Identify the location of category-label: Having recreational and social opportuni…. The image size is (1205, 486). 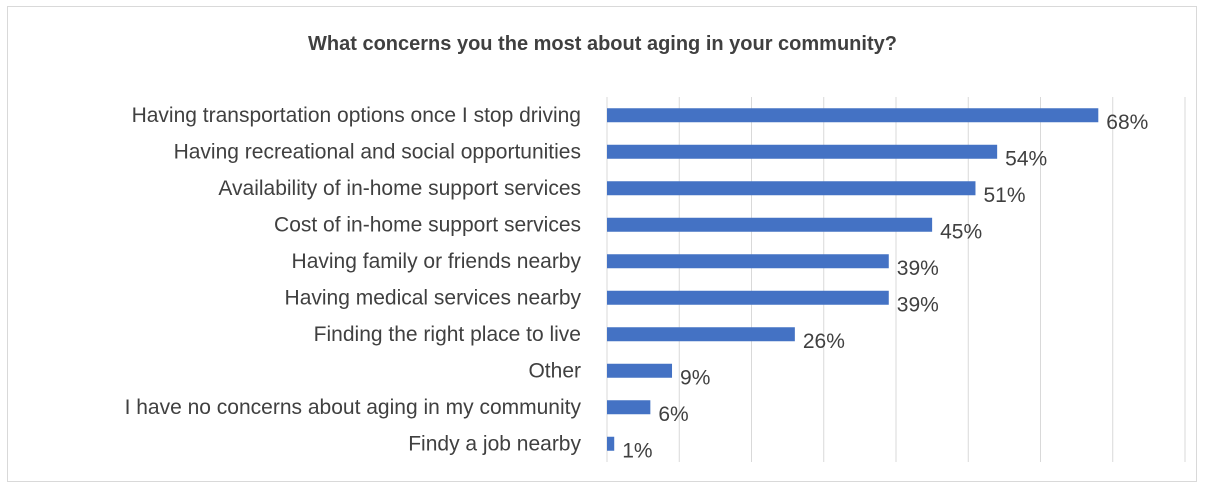
(377, 151).